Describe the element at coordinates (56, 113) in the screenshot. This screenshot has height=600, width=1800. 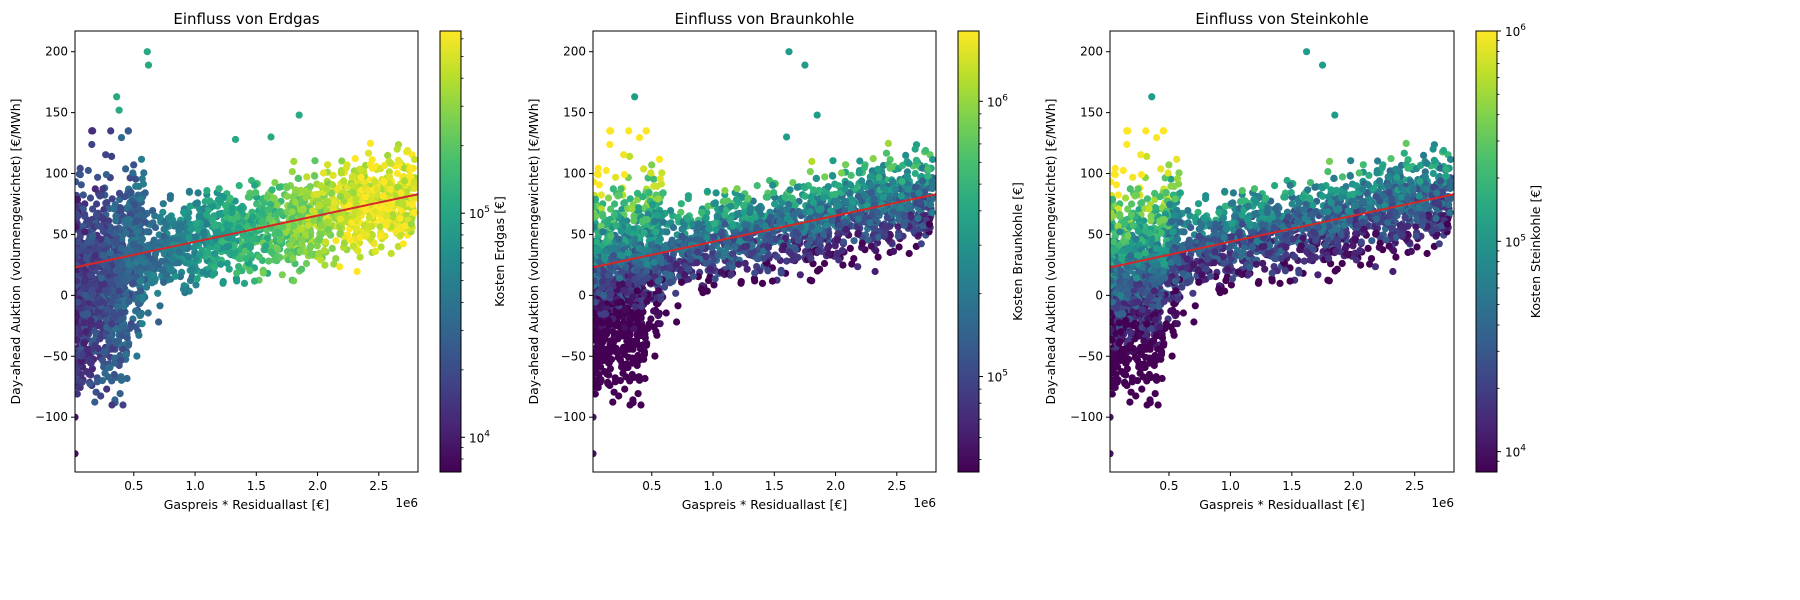
I see `y-tick-label: 150` at that location.